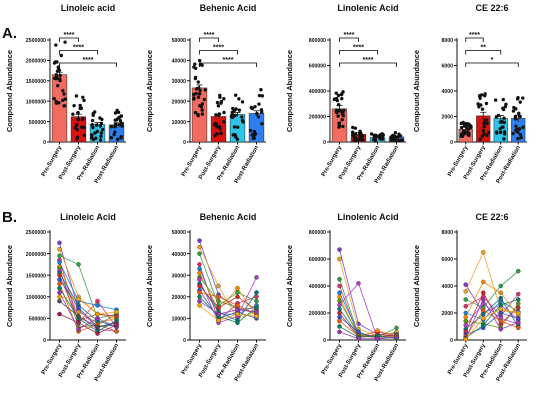  Describe the element at coordinates (447, 118) in the screenshot. I see `y-tick-label: 2000` at that location.